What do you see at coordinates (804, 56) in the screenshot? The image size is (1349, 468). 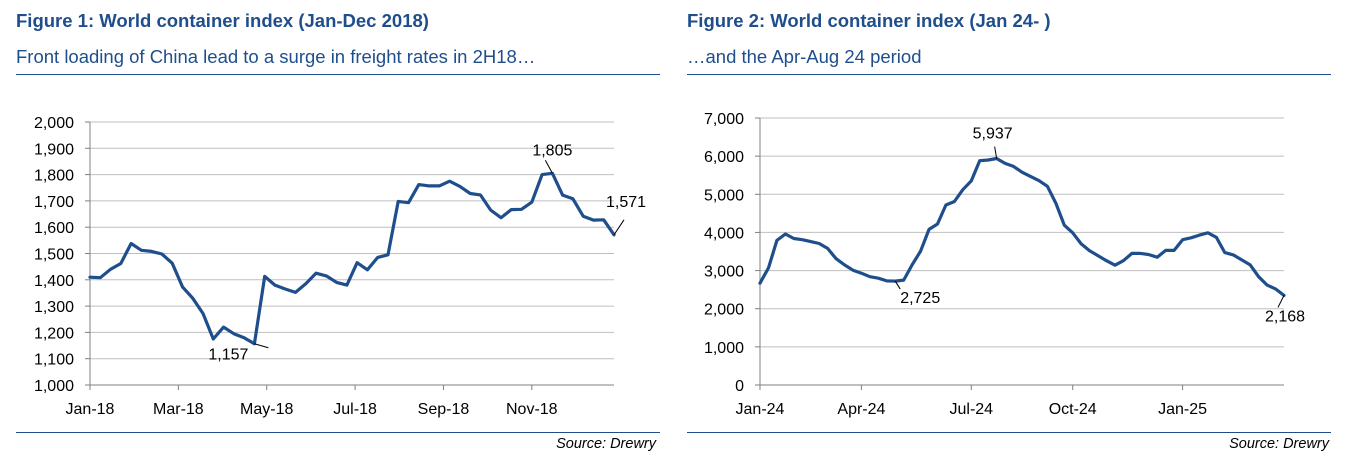 I see `figure-2-subtitle: …and the Apr-Aug 24 period` at bounding box center [804, 56].